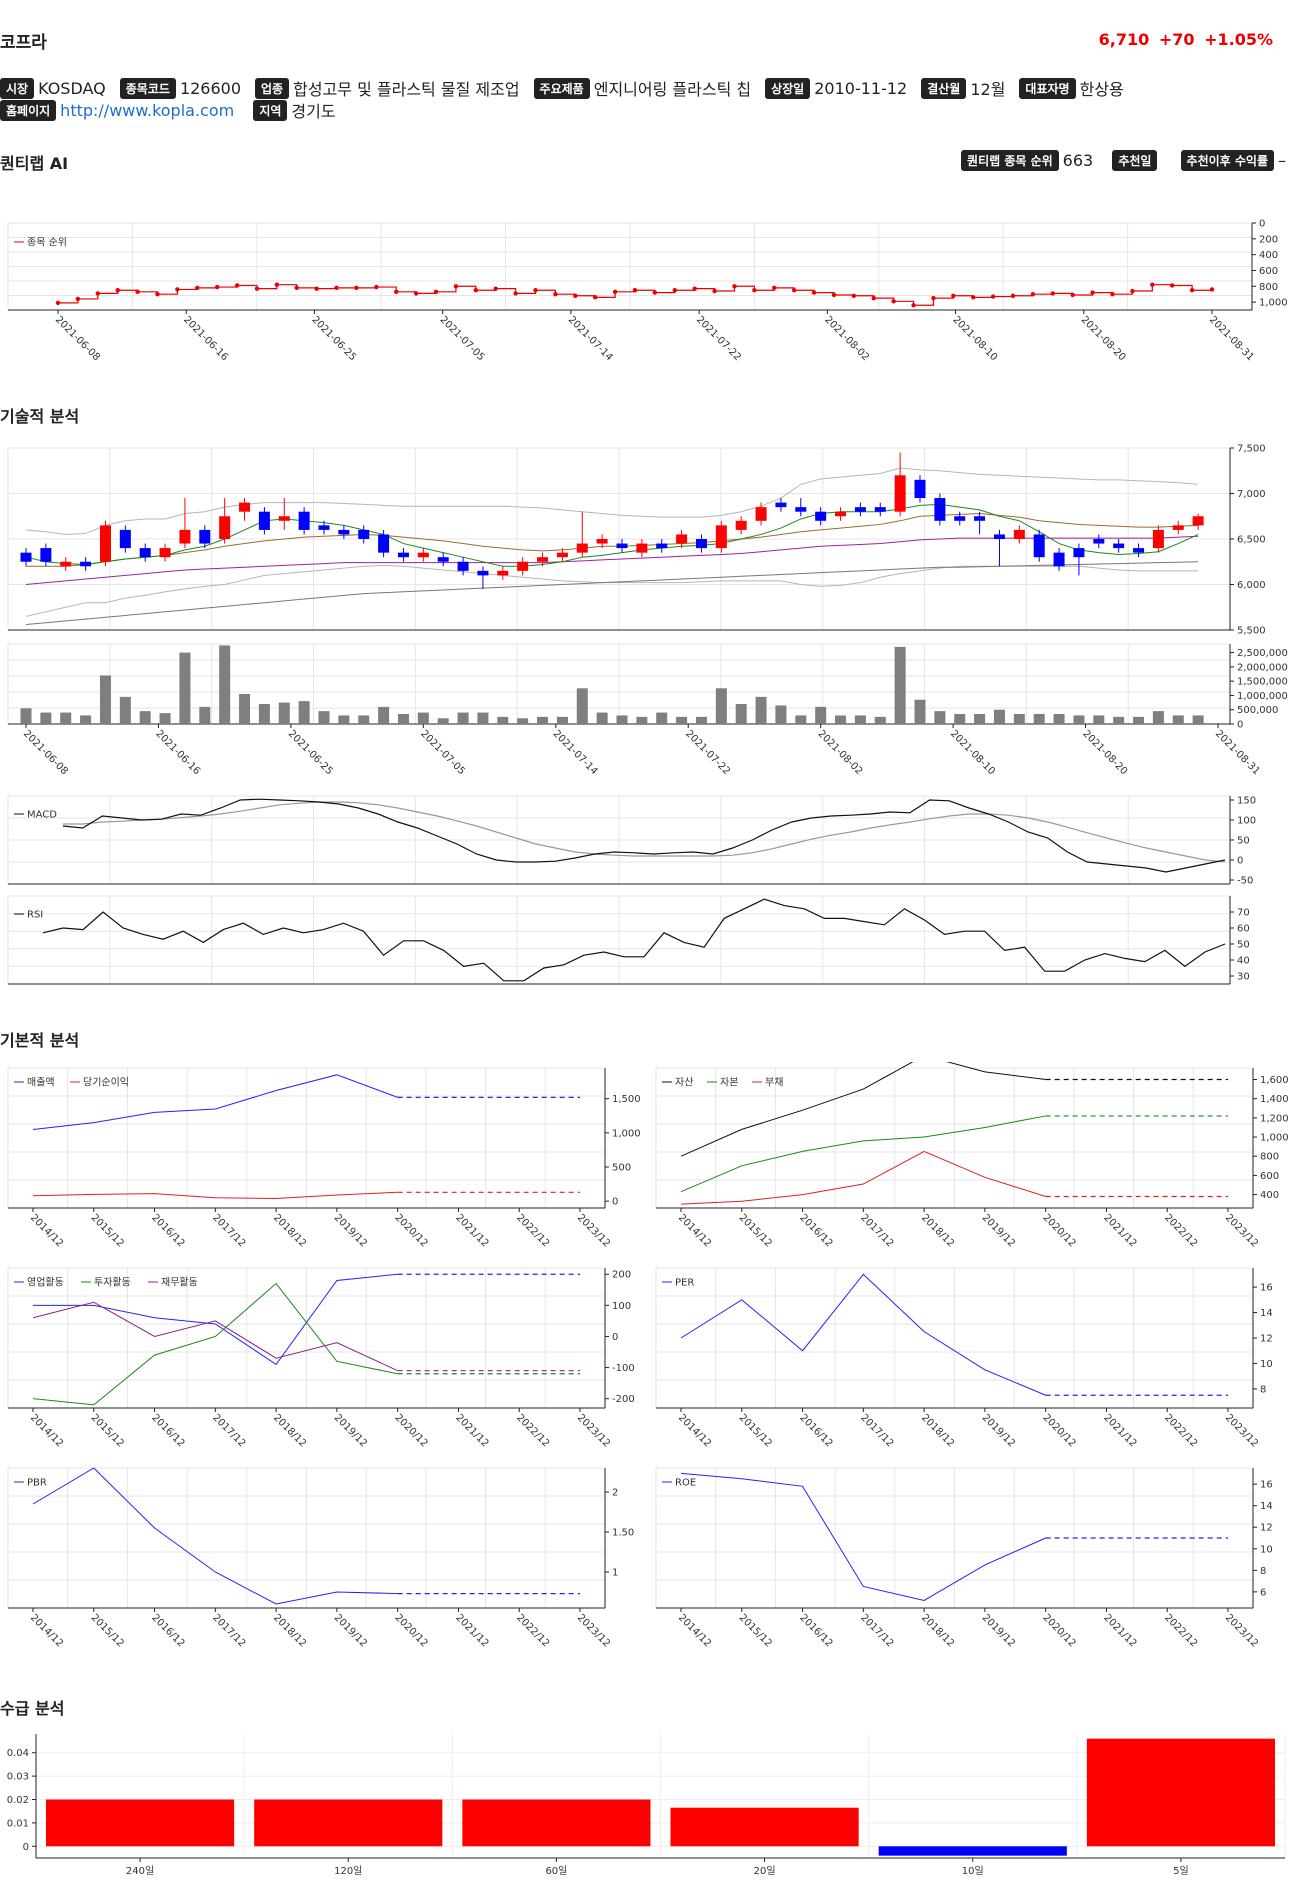  I want to click on legend-label: 영업활동, so click(45, 1282).